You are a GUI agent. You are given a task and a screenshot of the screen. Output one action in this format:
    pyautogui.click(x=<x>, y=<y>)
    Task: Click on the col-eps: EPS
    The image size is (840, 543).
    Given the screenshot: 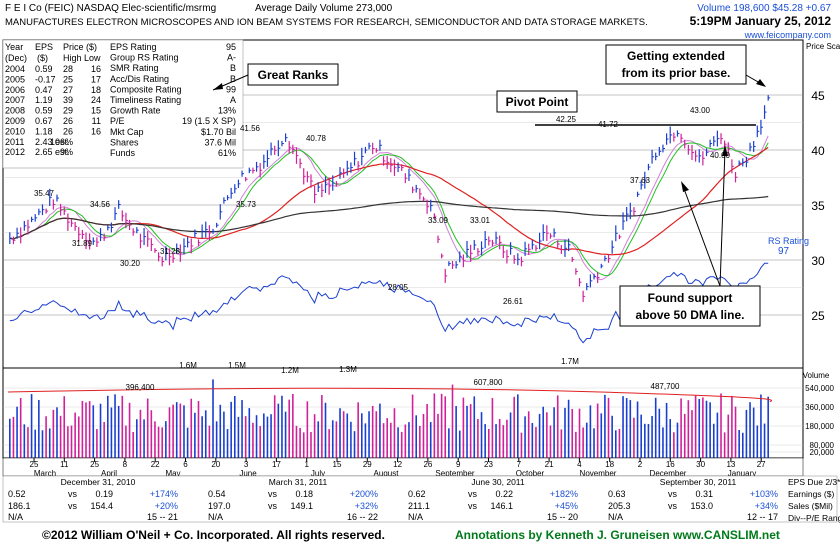 What is the action you would take?
    pyautogui.click(x=44, y=47)
    